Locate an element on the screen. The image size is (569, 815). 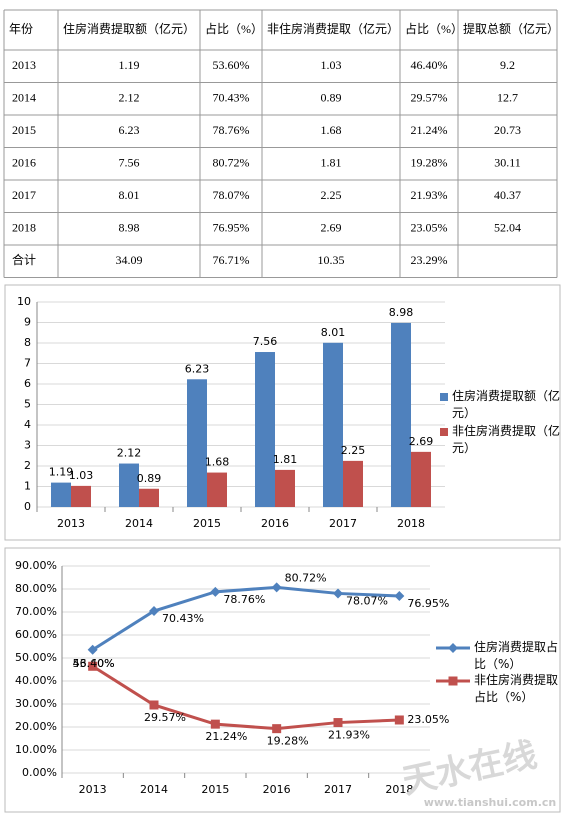
y-tick-label: 4 is located at coordinates (27, 424).